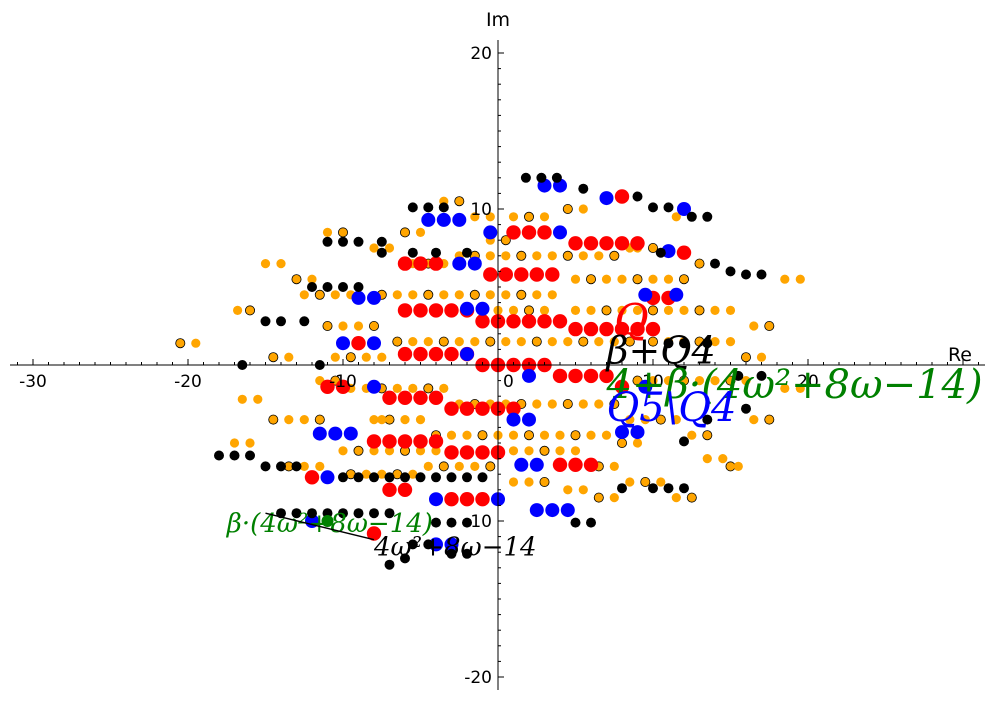 The image size is (997, 701). What do you see at coordinates (481, 210) in the screenshot?
I see `y-tick-label: 10` at bounding box center [481, 210].